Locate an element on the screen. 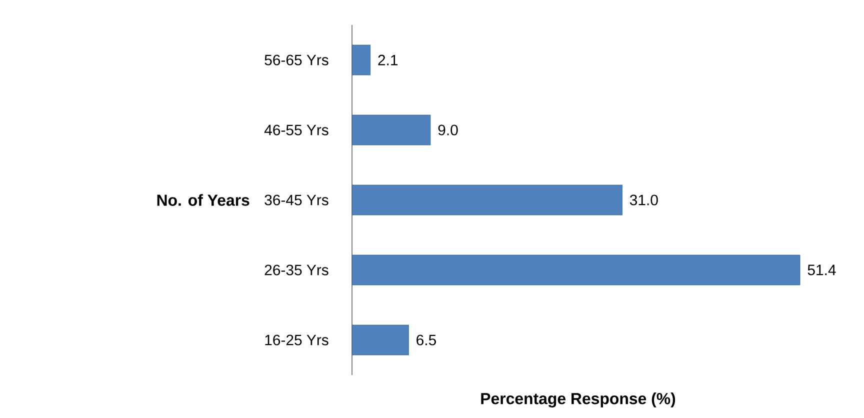 This screenshot has height=418, width=864. data-label: 6.5 is located at coordinates (426, 340).